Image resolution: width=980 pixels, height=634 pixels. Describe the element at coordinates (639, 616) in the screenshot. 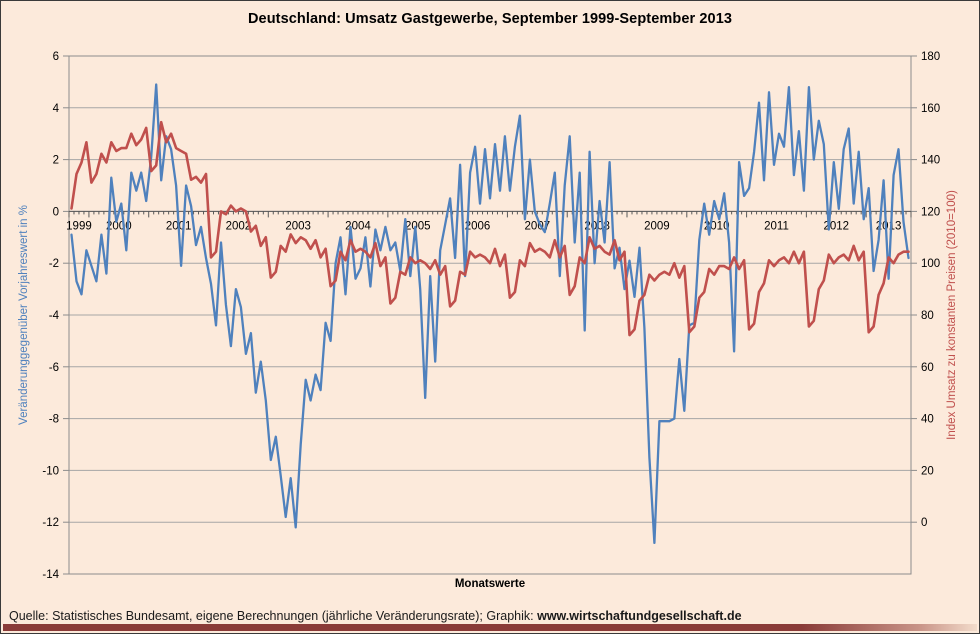

I see `source-site-link: www.wirtschaftundgesellschaft.de` at that location.